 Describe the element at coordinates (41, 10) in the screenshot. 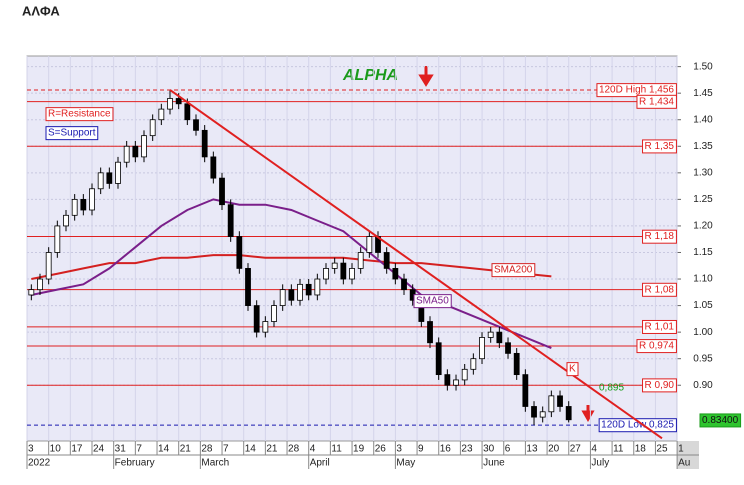

I see `chart-title: ΑΛΦΑ` at that location.